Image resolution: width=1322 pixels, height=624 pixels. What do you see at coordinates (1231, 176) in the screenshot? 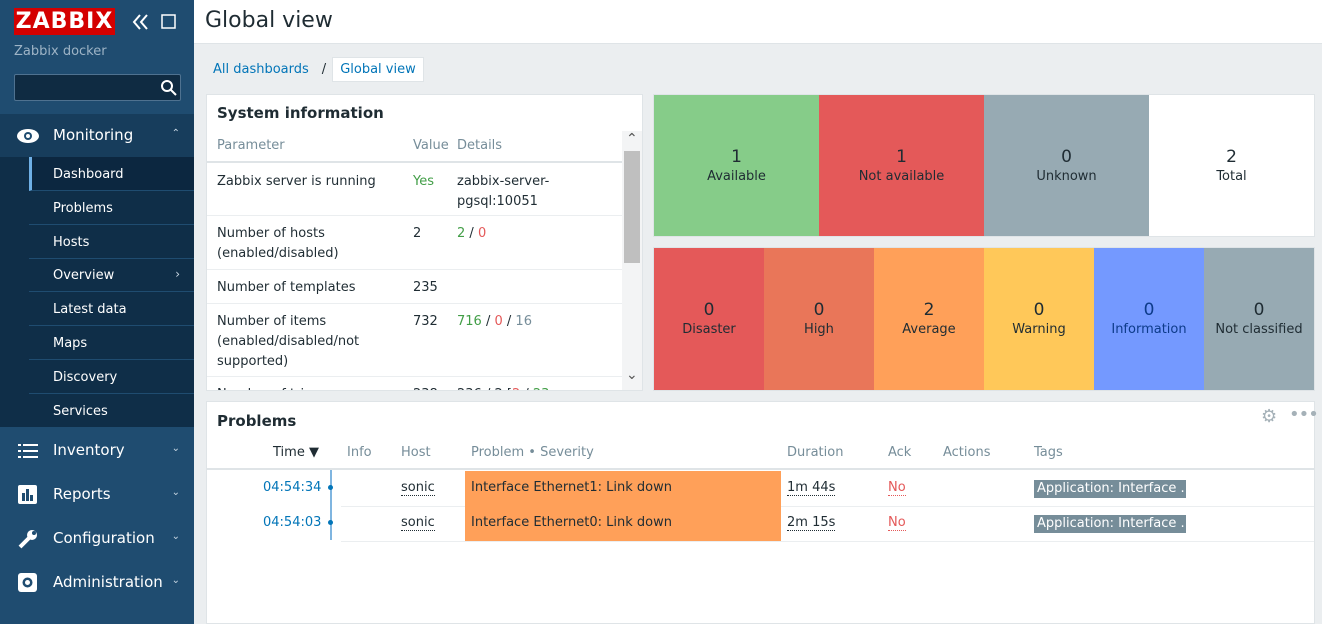
I see `tile-label: Total` at bounding box center [1231, 176].